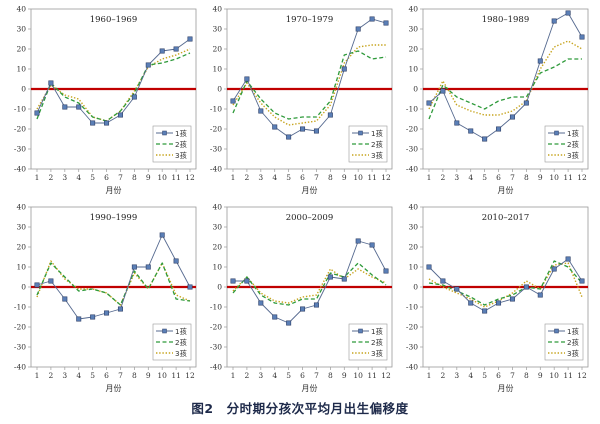 The image size is (600, 424). Describe the element at coordinates (310, 20) in the screenshot. I see `panel-title: 1970–1979` at that location.